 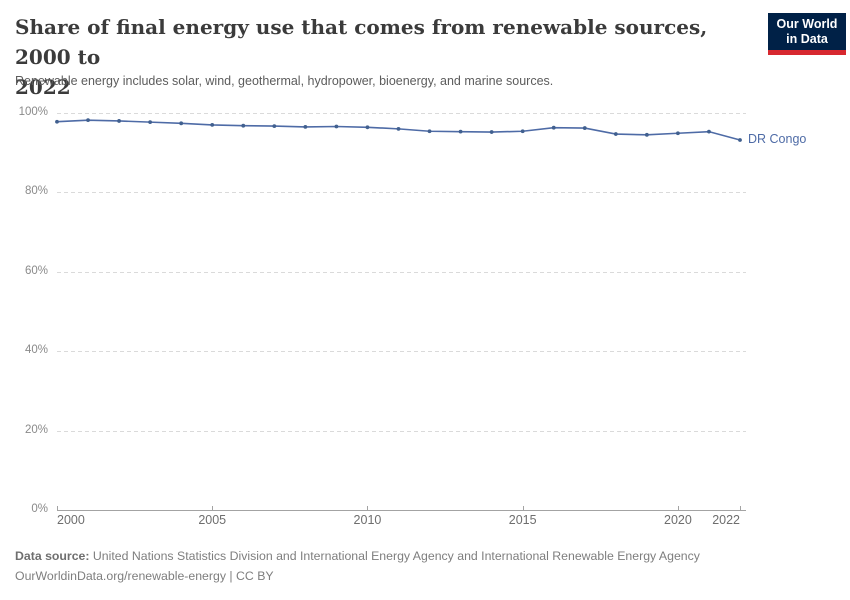 I want to click on x-axis-tick-2015, so click(x=523, y=508).